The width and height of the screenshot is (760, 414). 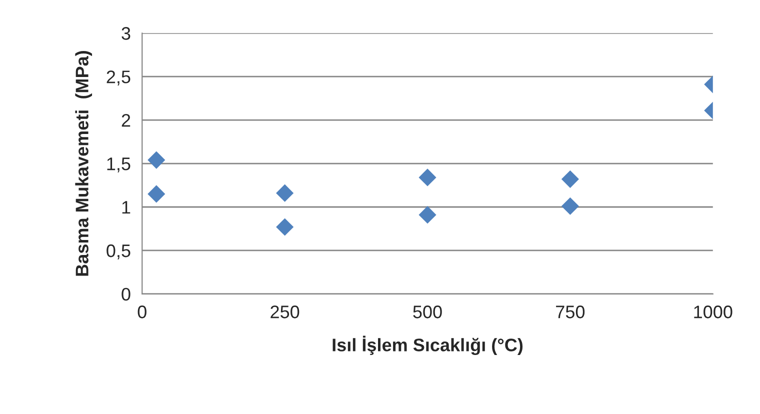 I want to click on y-tick-label: 0, so click(x=126, y=294).